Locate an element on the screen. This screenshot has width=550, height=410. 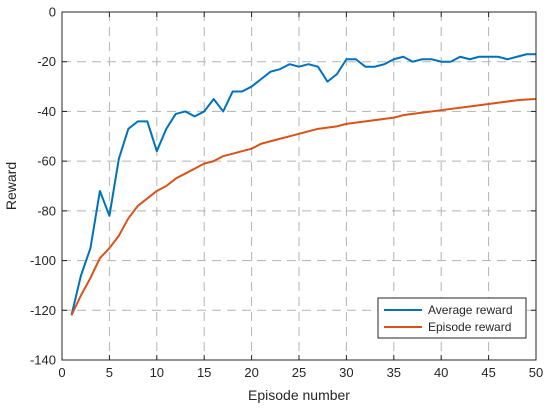
y-tick-label: -40 is located at coordinates (46, 111).